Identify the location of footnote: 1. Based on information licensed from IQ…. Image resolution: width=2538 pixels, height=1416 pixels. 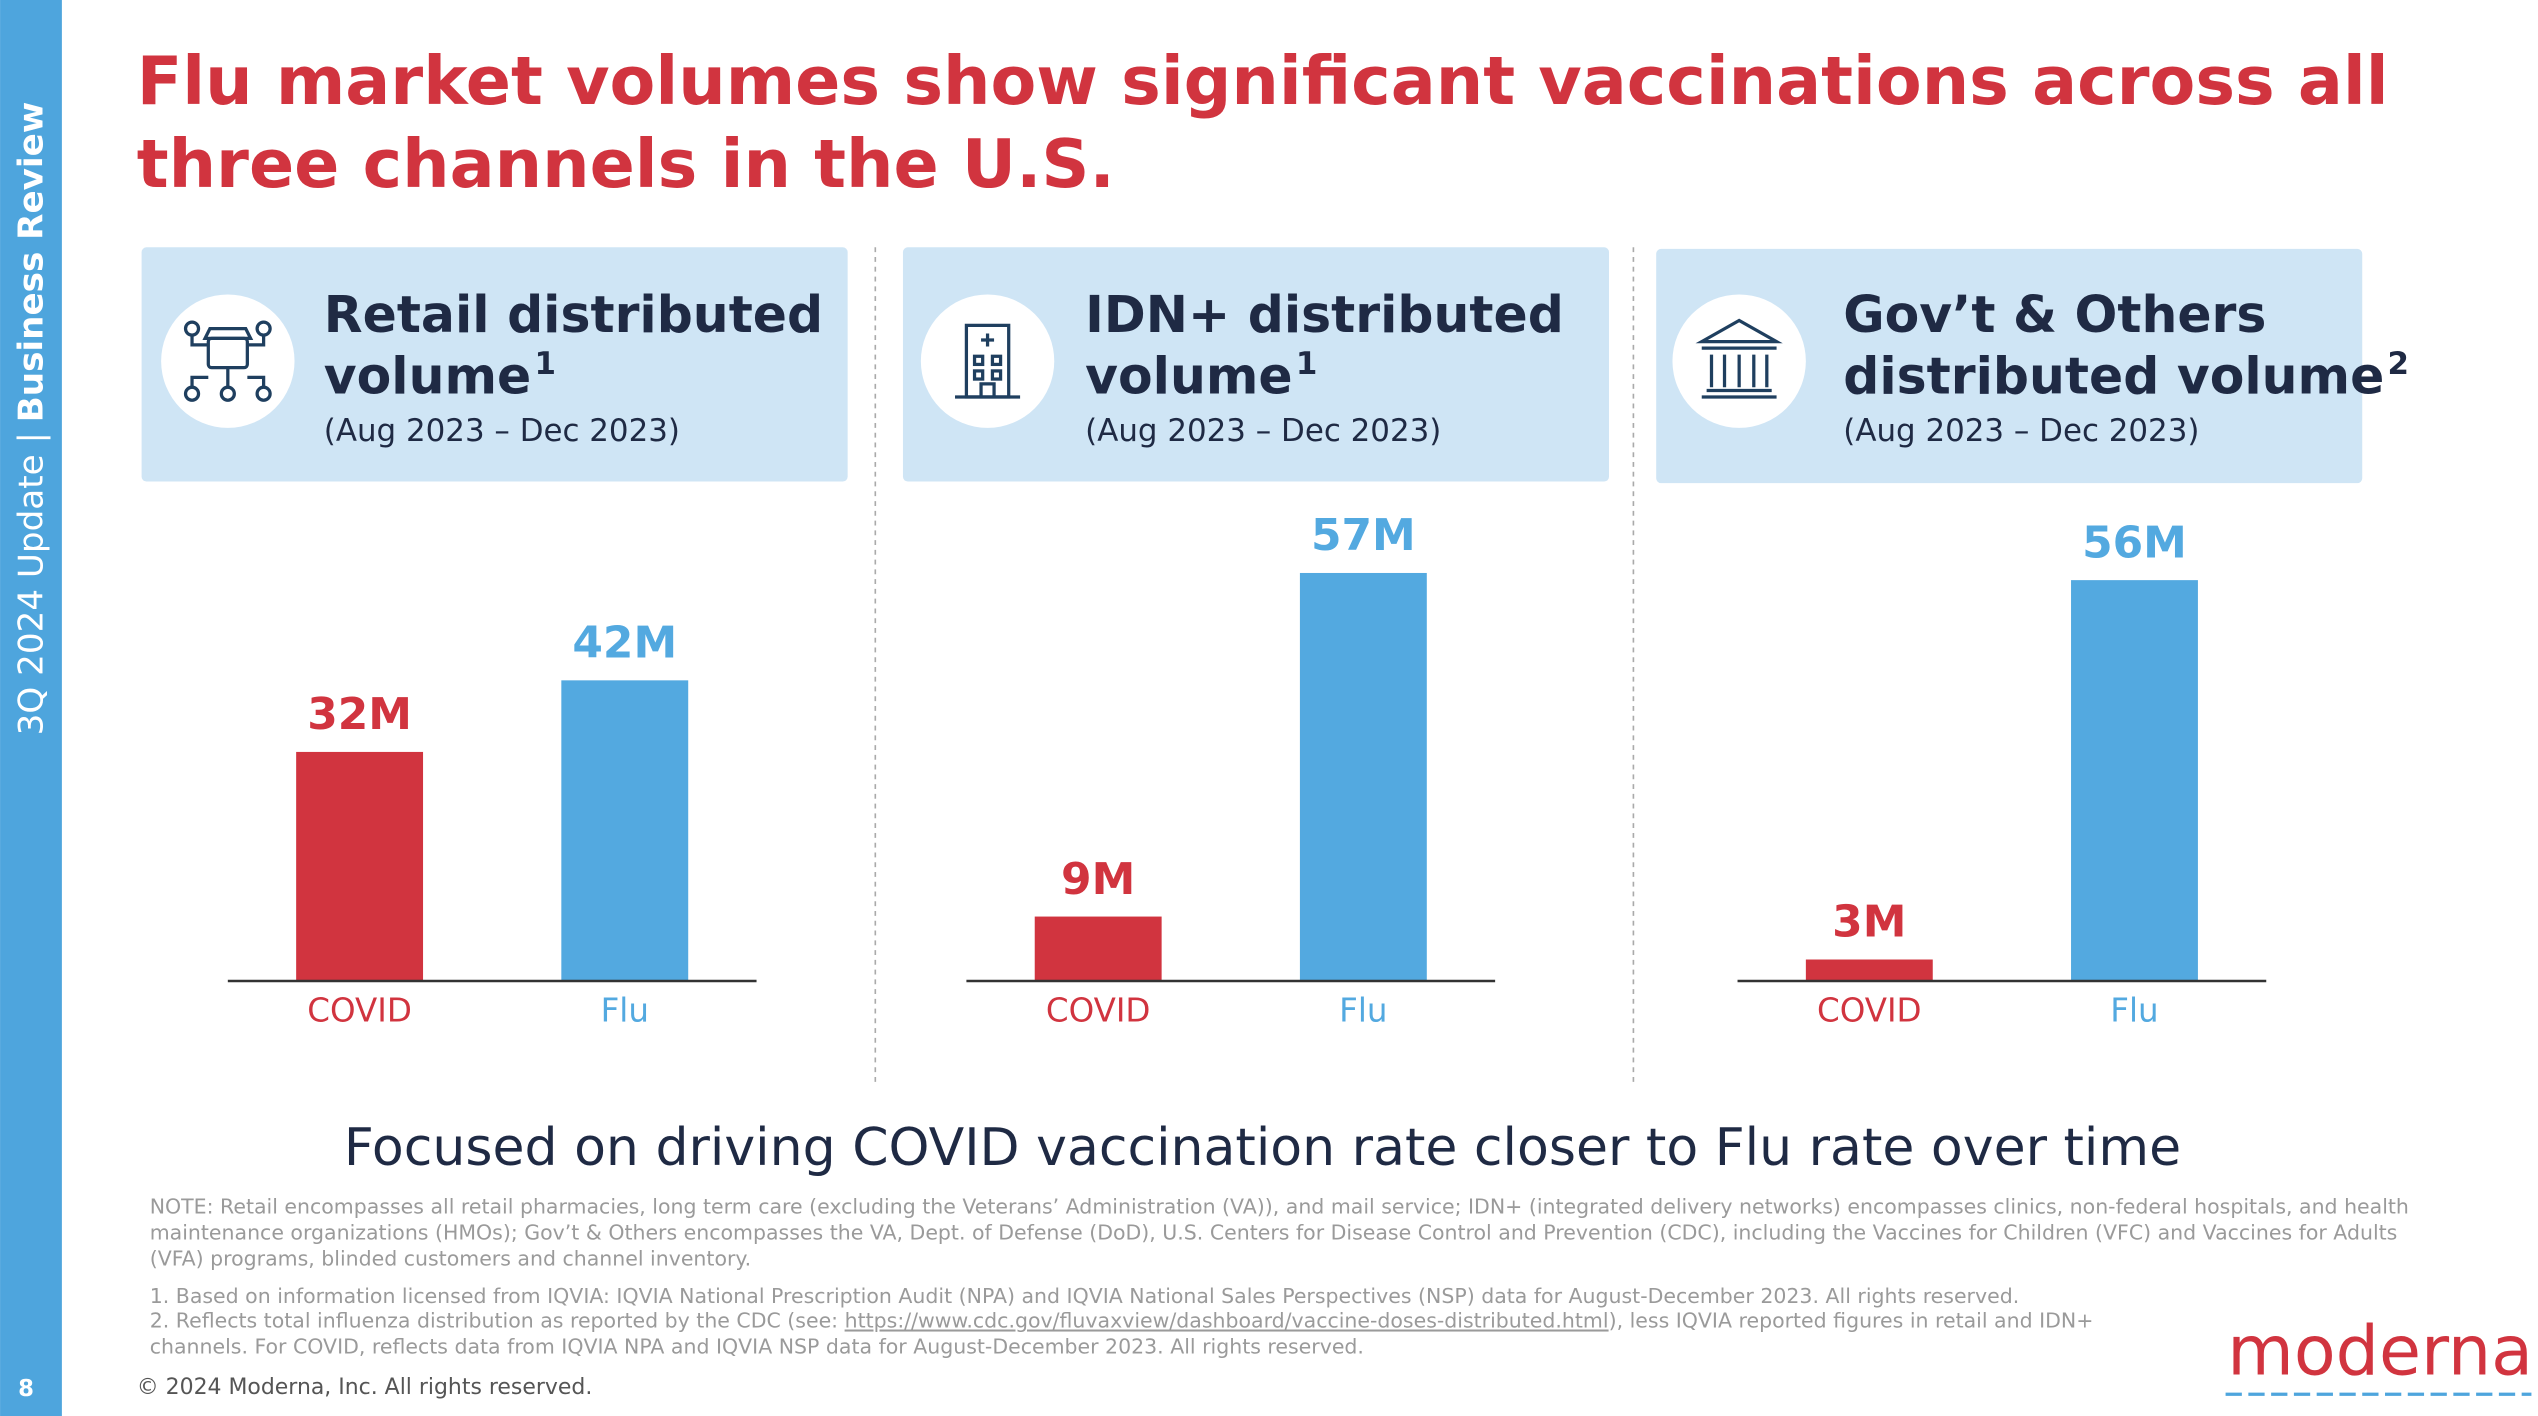
(1085, 1296).